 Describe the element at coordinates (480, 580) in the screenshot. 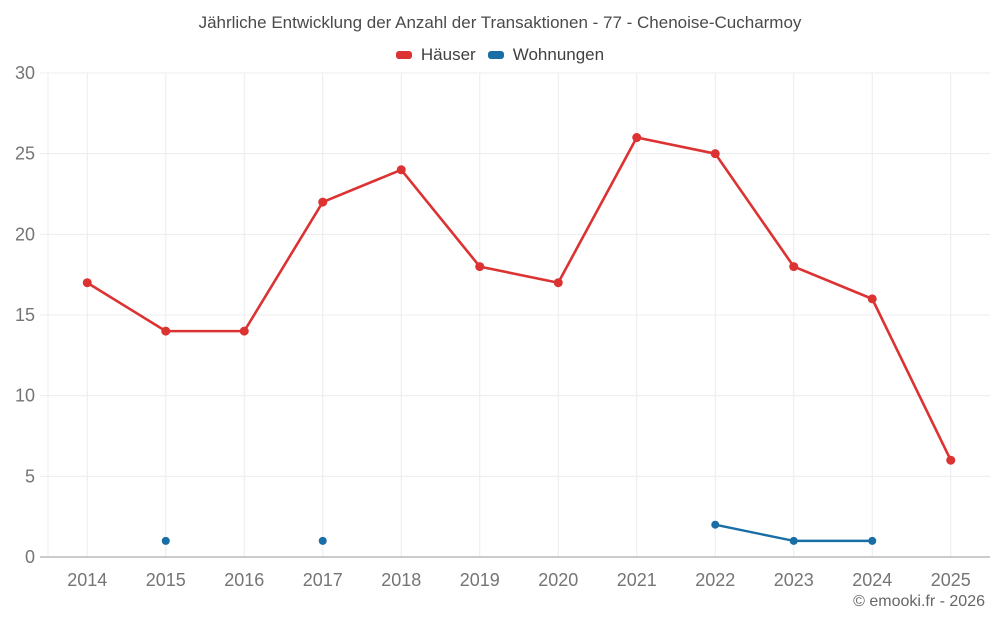

I see `x-axis-tick-label: 2019` at that location.